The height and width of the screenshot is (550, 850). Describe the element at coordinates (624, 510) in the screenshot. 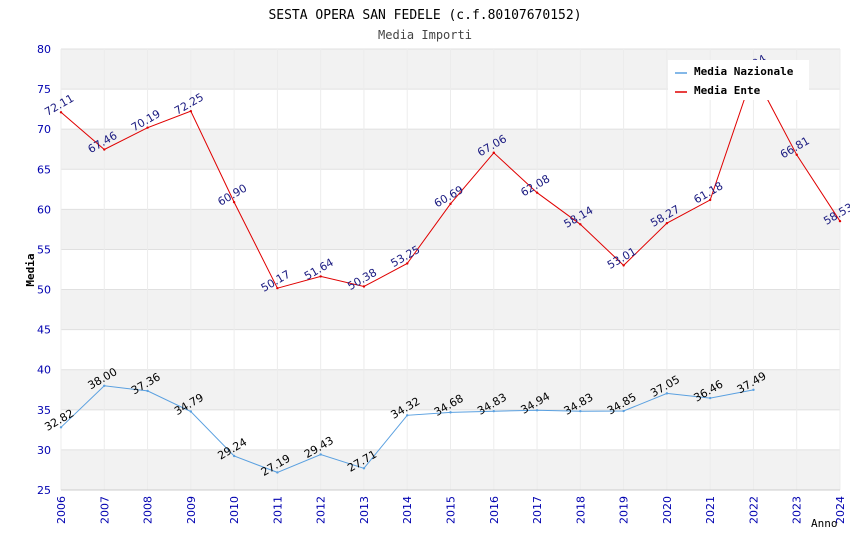

I see `x-tick-label: 2019` at that location.